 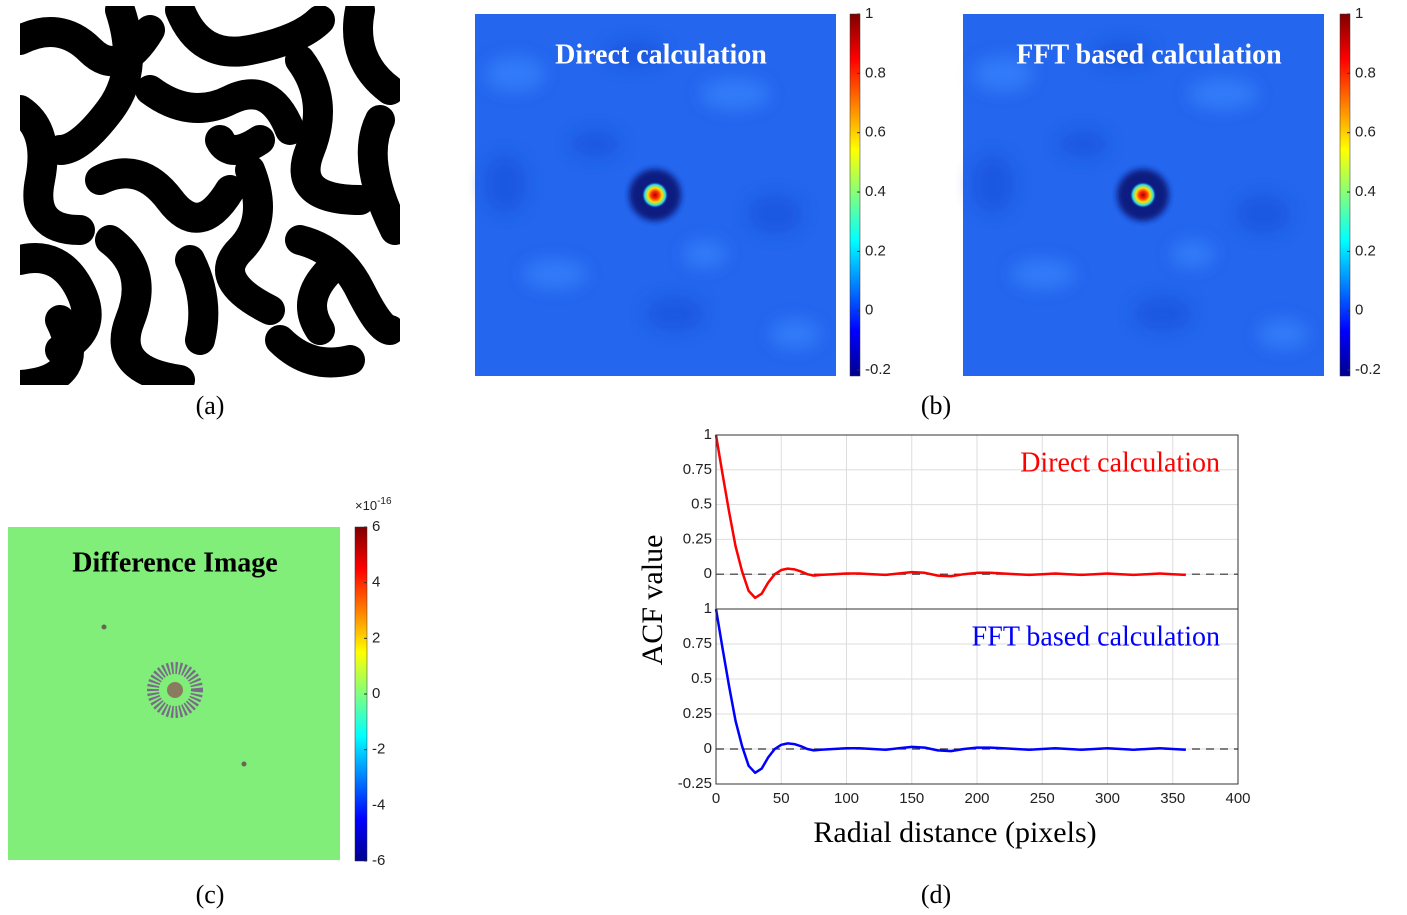 I want to click on difference-image, so click(x=174, y=693).